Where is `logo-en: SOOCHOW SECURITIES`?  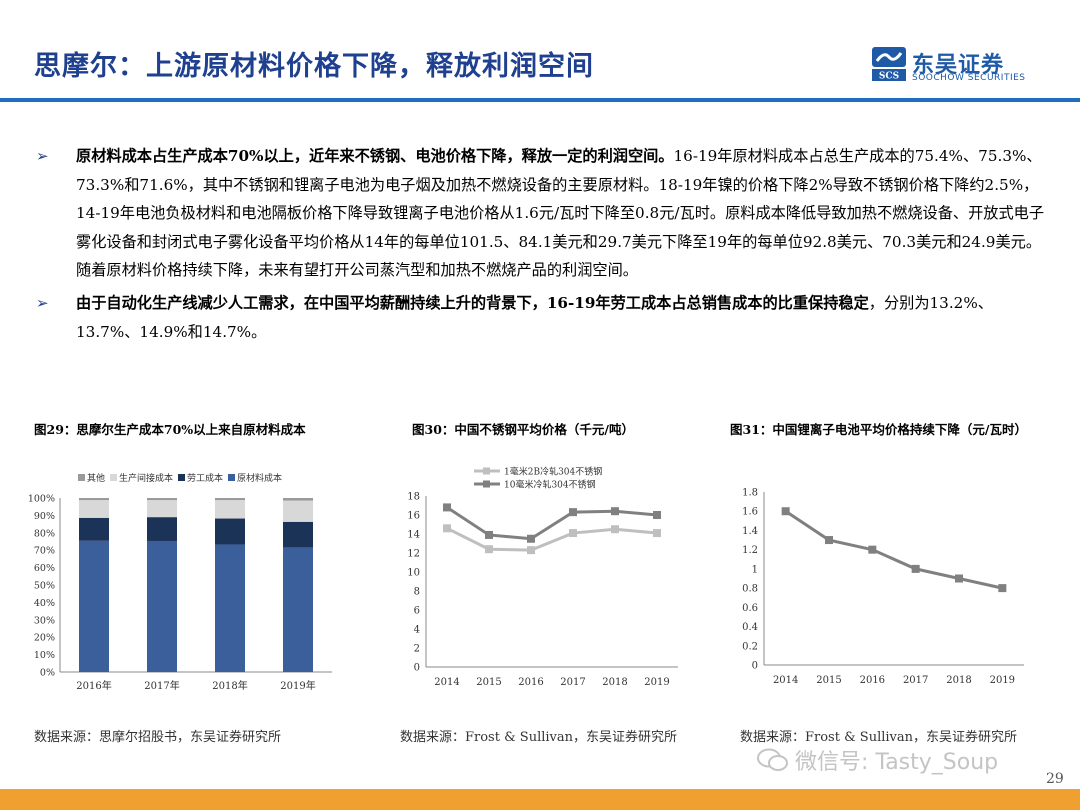 logo-en: SOOCHOW SECURITIES is located at coordinates (969, 78).